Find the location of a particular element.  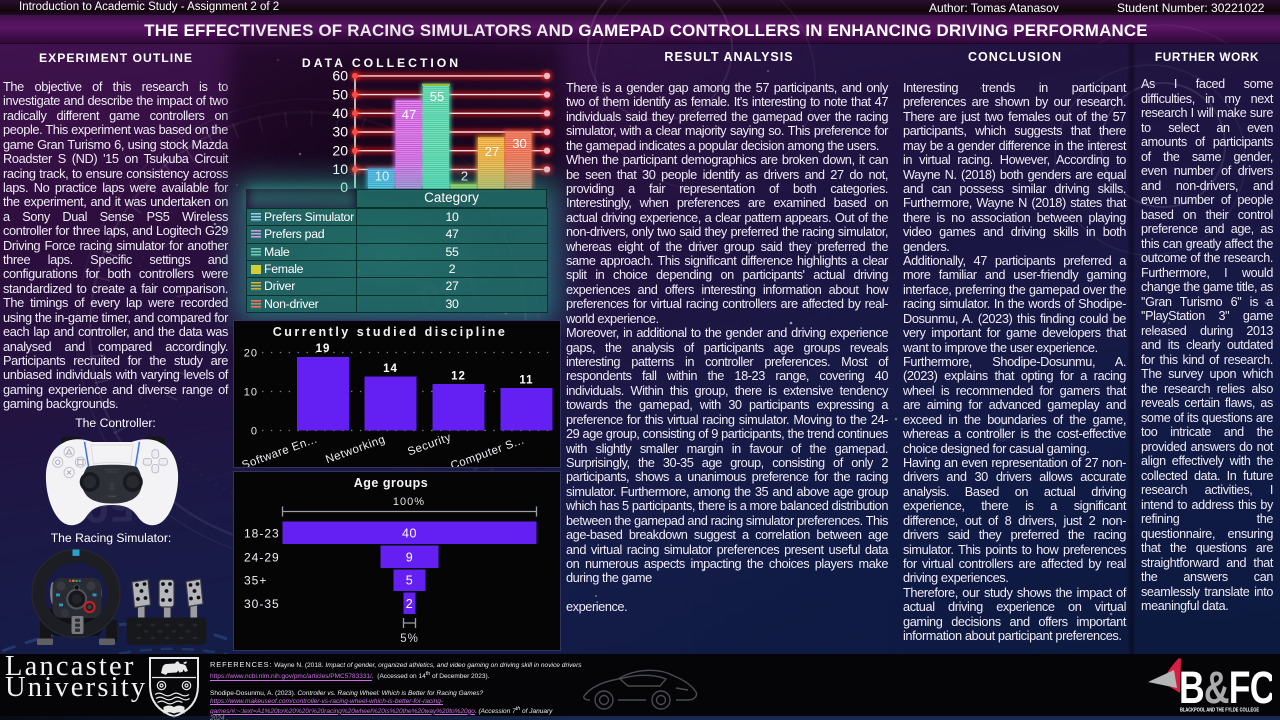

svg-text: 14 is located at coordinates (390, 369).